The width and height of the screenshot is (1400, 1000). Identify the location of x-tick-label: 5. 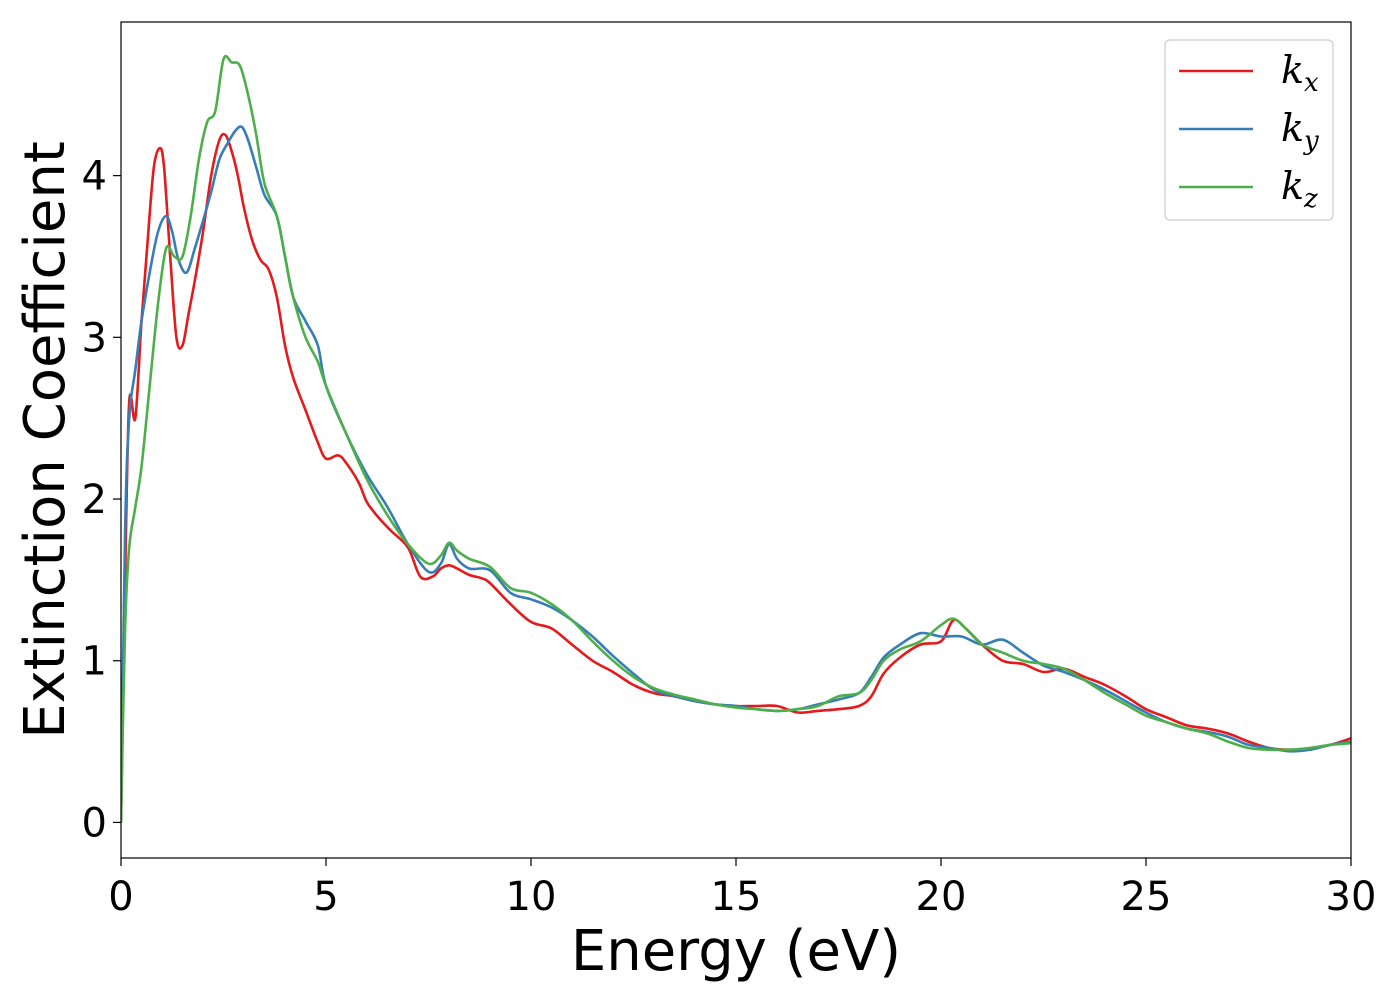
(325, 897).